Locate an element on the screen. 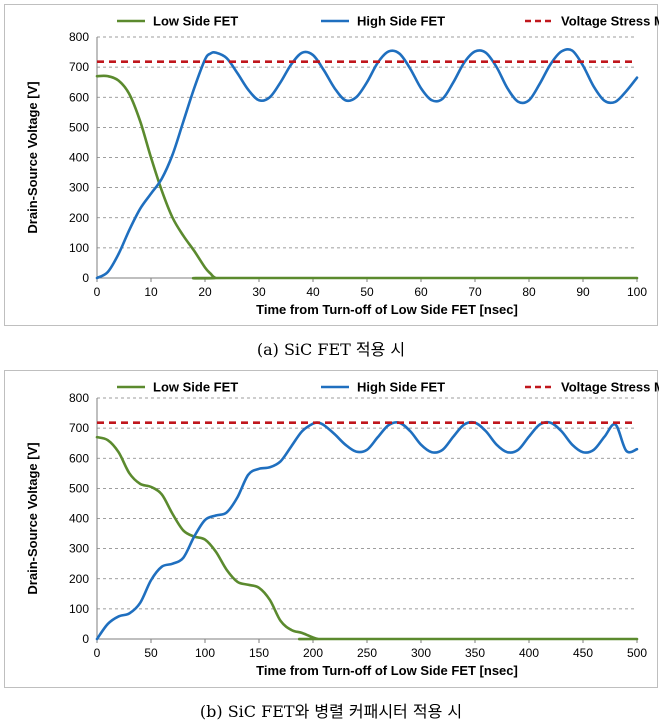 The image size is (662, 728). x-tick-label: 30 is located at coordinates (259, 292).